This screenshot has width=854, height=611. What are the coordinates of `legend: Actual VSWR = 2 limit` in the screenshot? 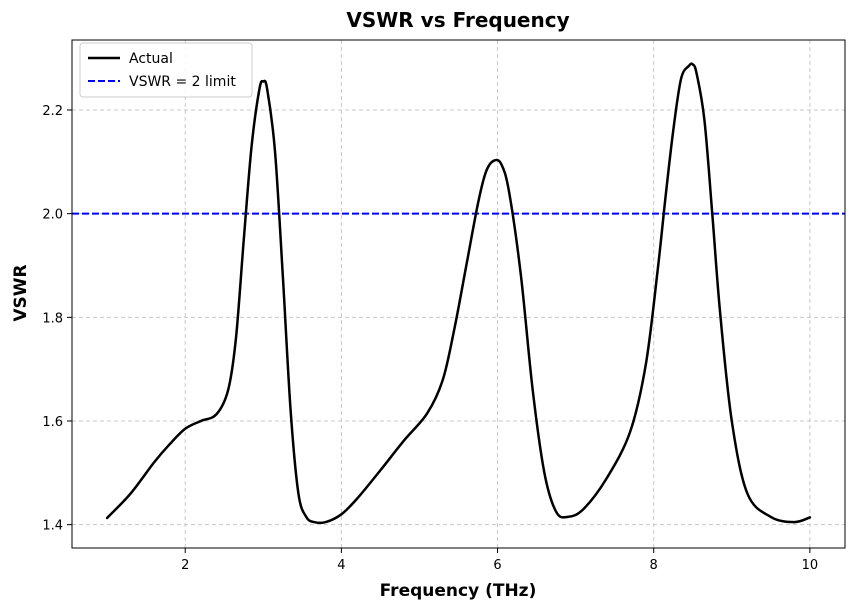 It's located at (166, 70).